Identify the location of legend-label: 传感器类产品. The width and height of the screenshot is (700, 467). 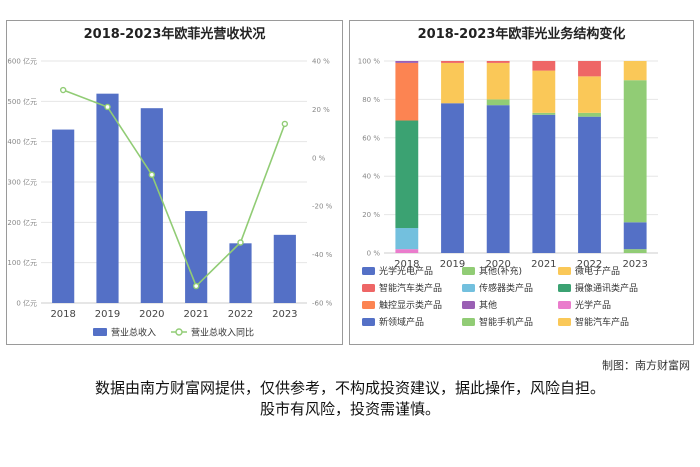
(506, 288).